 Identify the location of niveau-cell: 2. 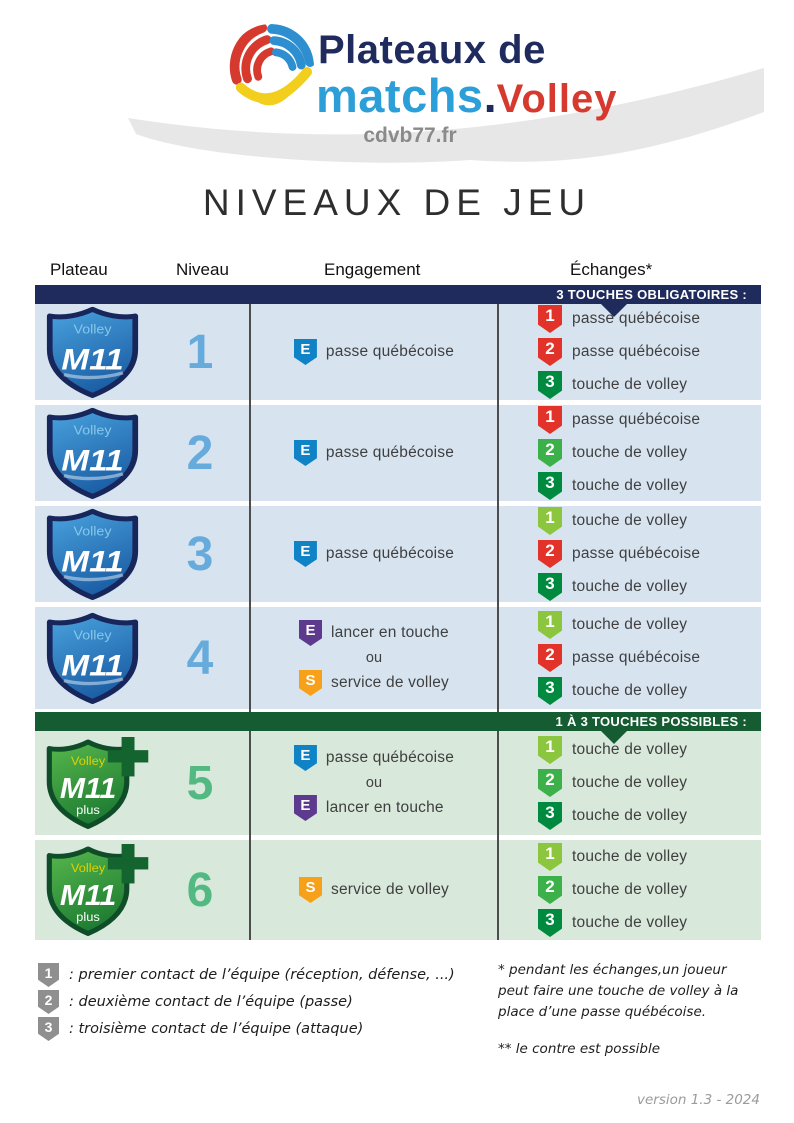
(200, 453).